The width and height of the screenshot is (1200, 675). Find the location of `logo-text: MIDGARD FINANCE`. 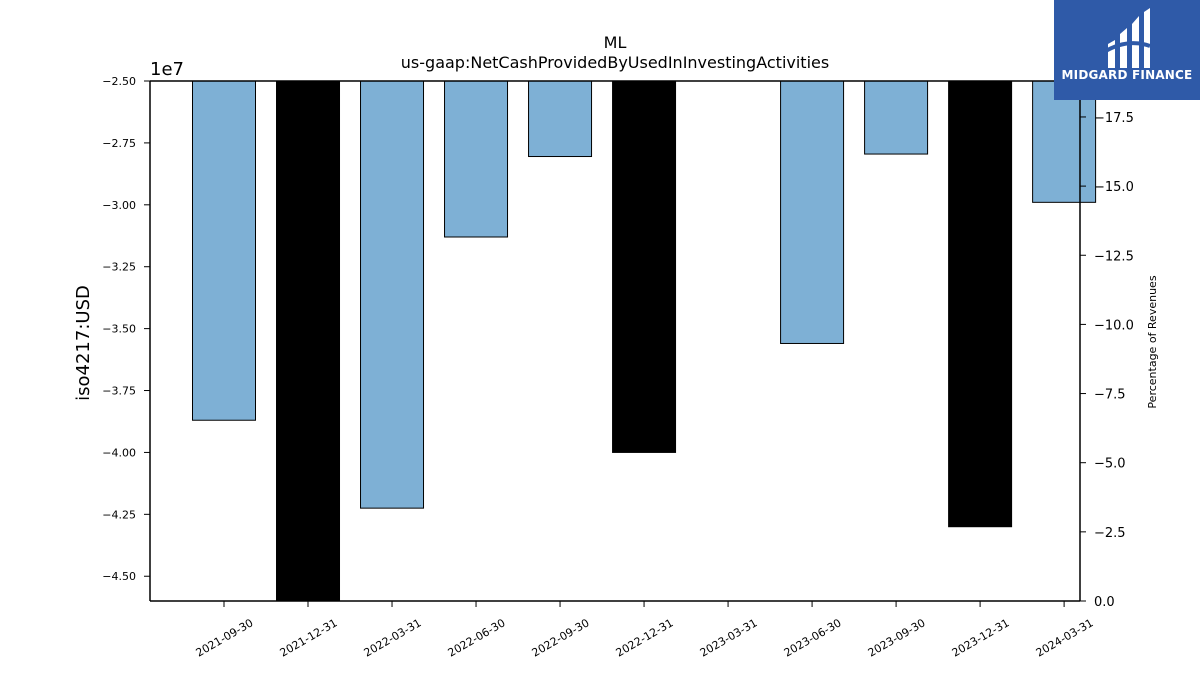

logo-text: MIDGARD FINANCE is located at coordinates (1127, 75).